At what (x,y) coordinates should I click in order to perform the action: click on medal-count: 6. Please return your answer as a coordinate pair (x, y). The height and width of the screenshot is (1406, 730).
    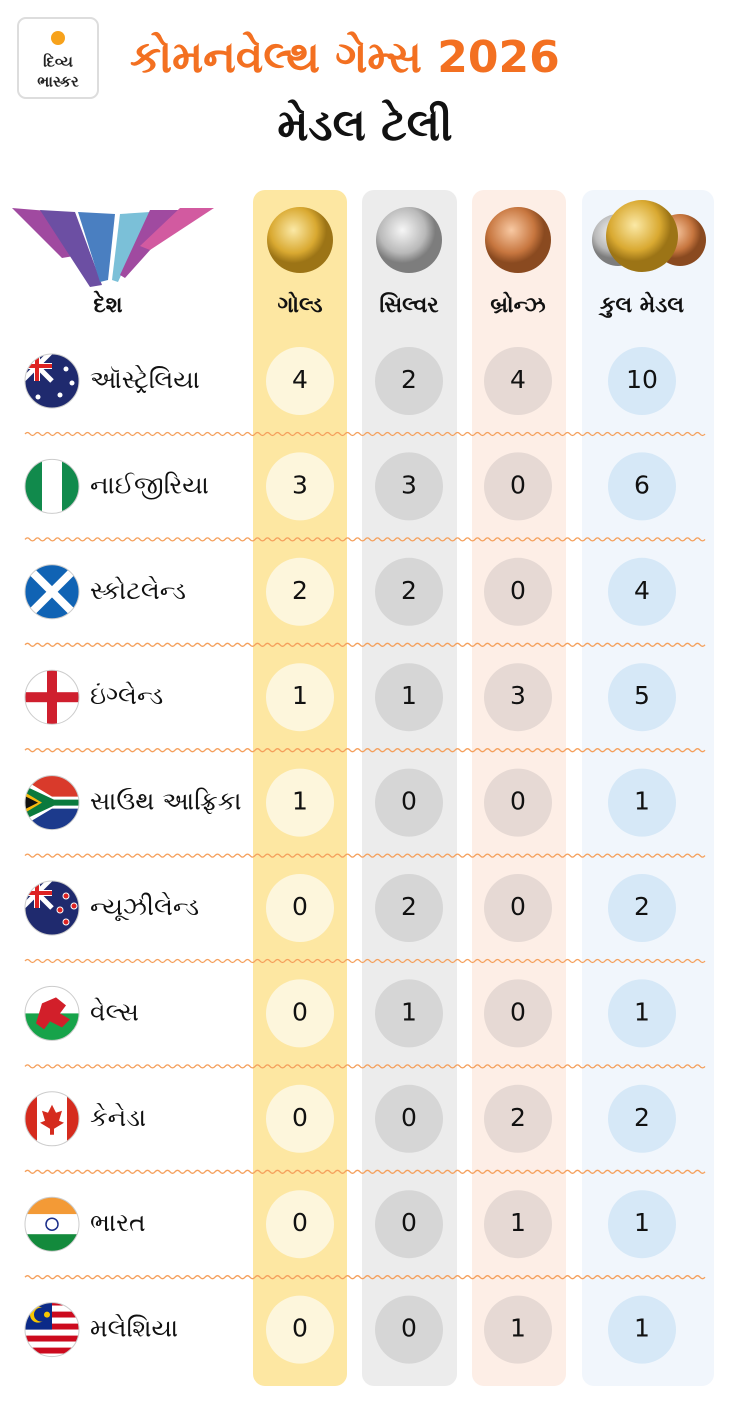
    Looking at the image, I should click on (642, 484).